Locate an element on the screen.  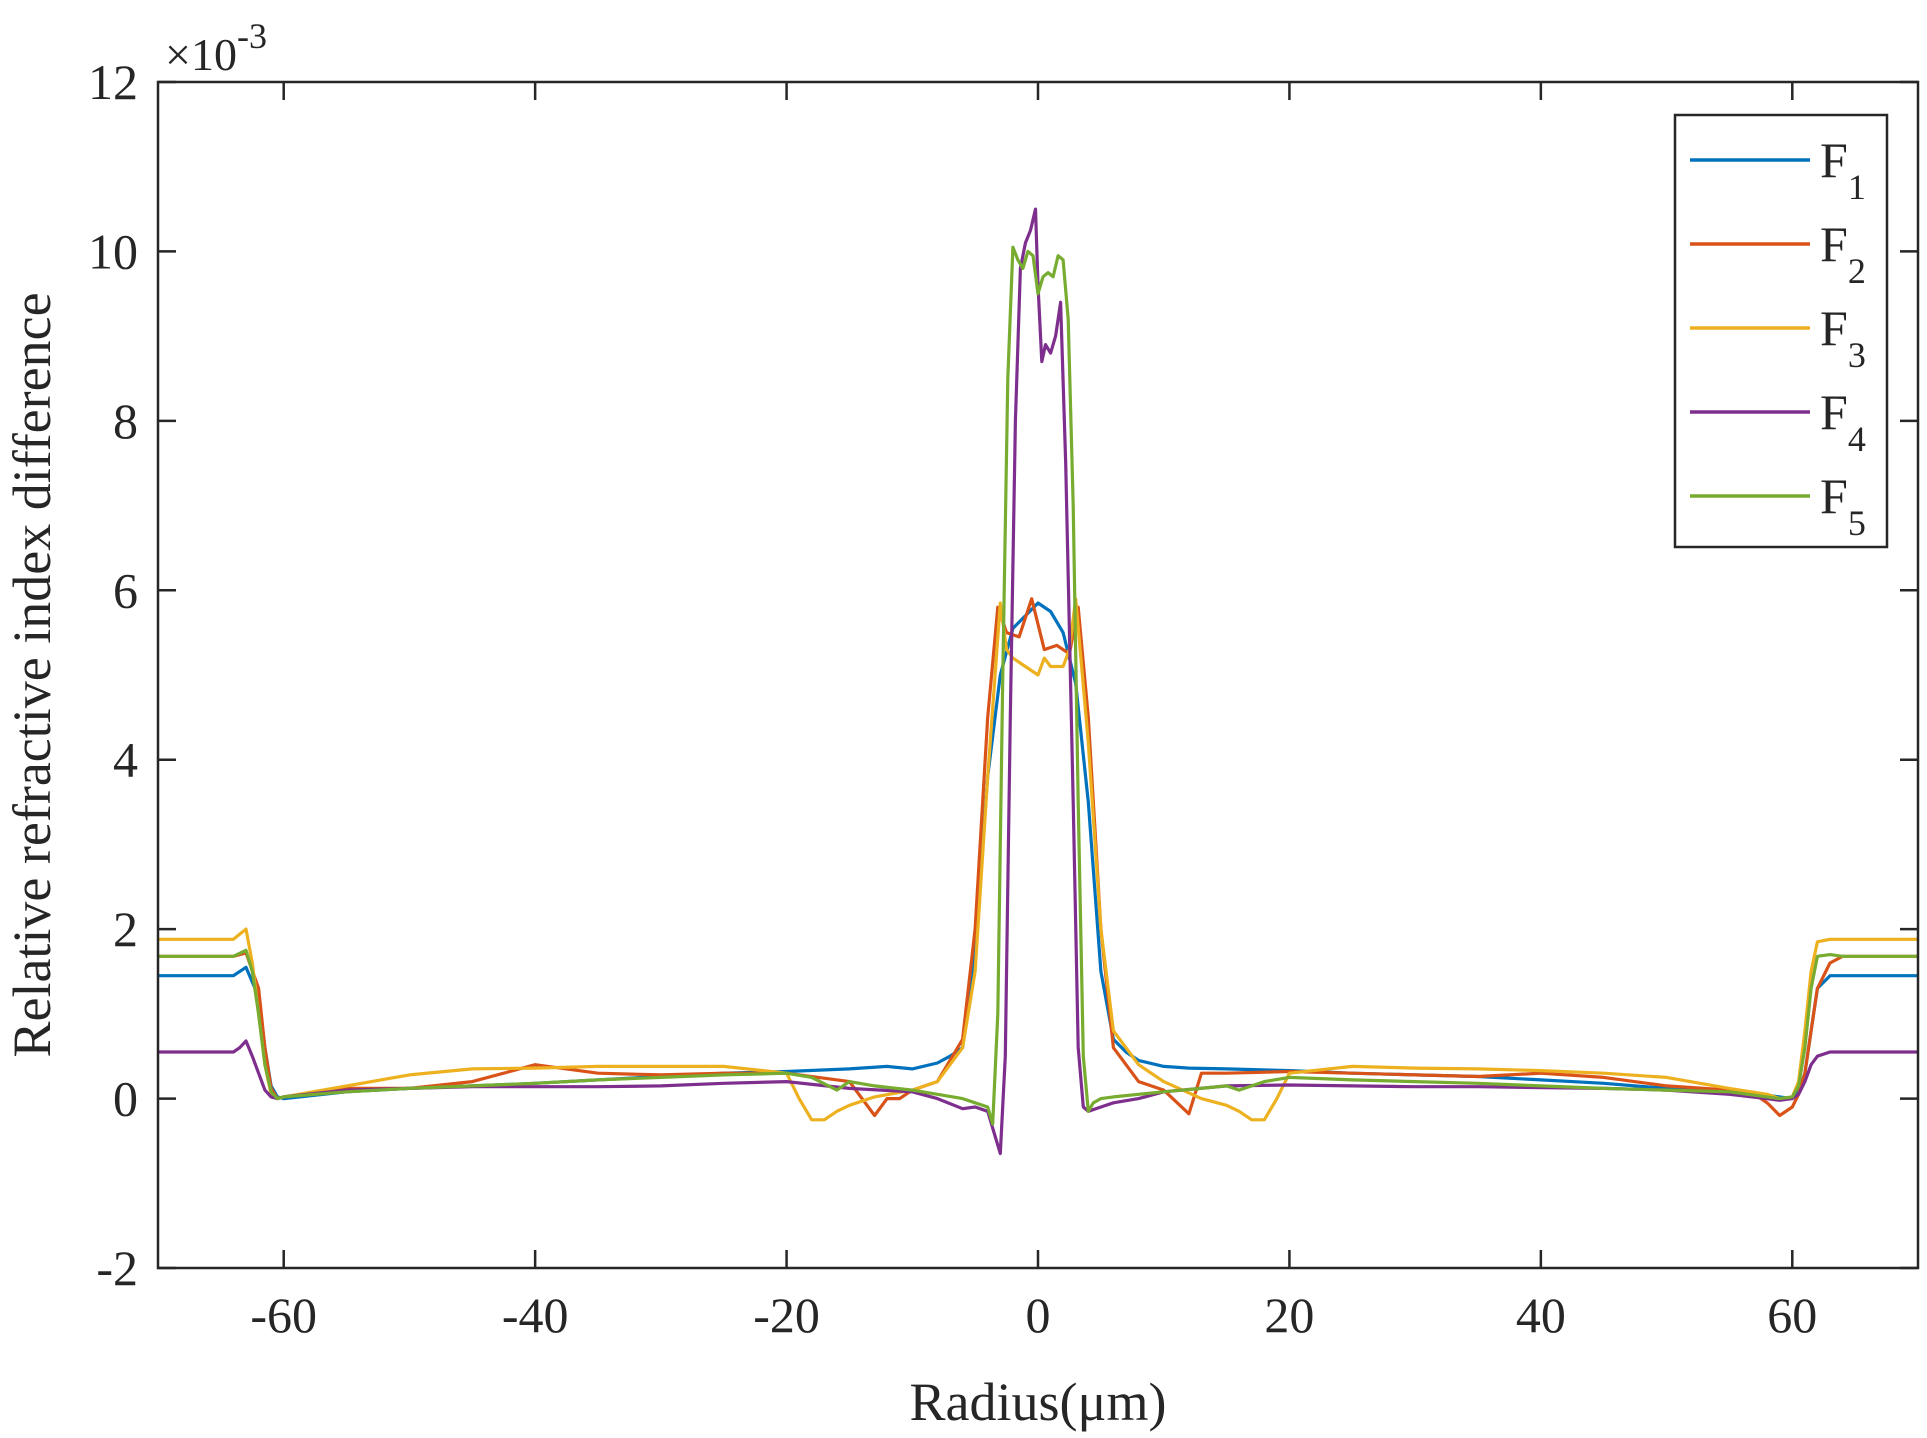
y-tick-label: -2 is located at coordinates (117, 1268).